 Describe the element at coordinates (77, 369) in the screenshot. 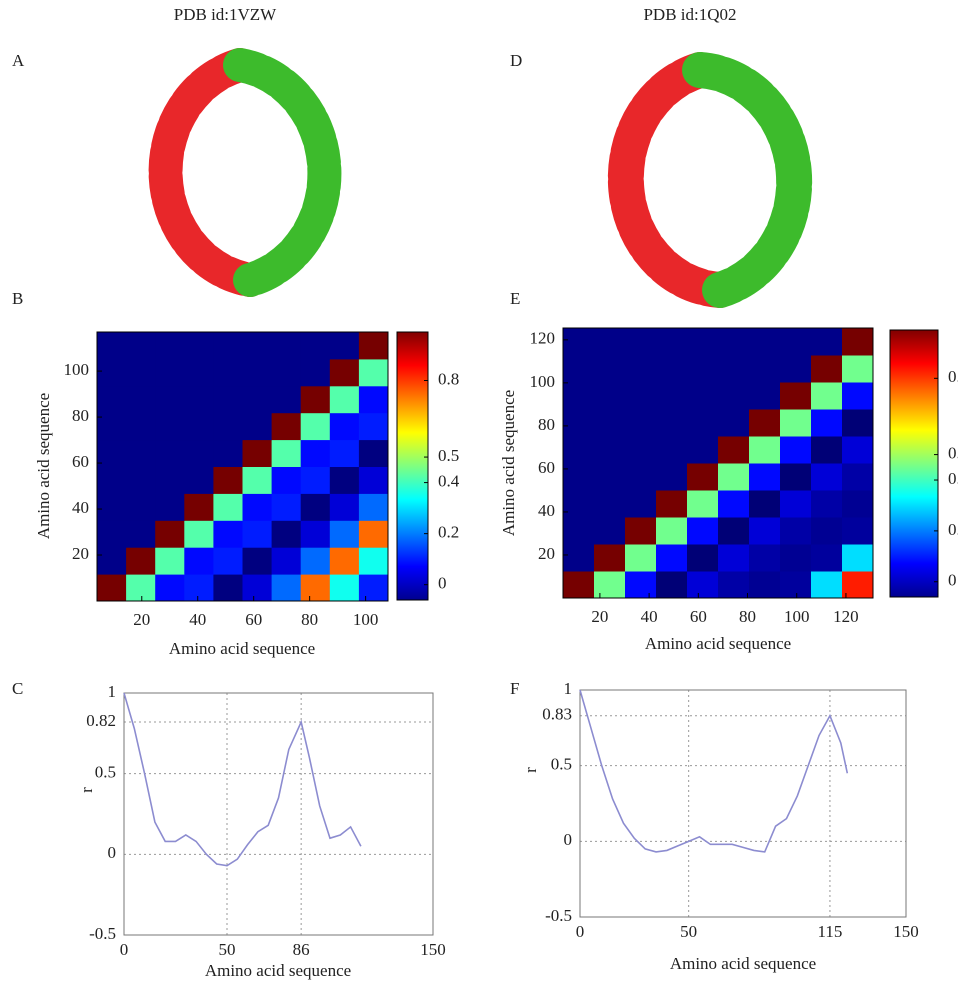

I see `y-tick-label: 100` at that location.